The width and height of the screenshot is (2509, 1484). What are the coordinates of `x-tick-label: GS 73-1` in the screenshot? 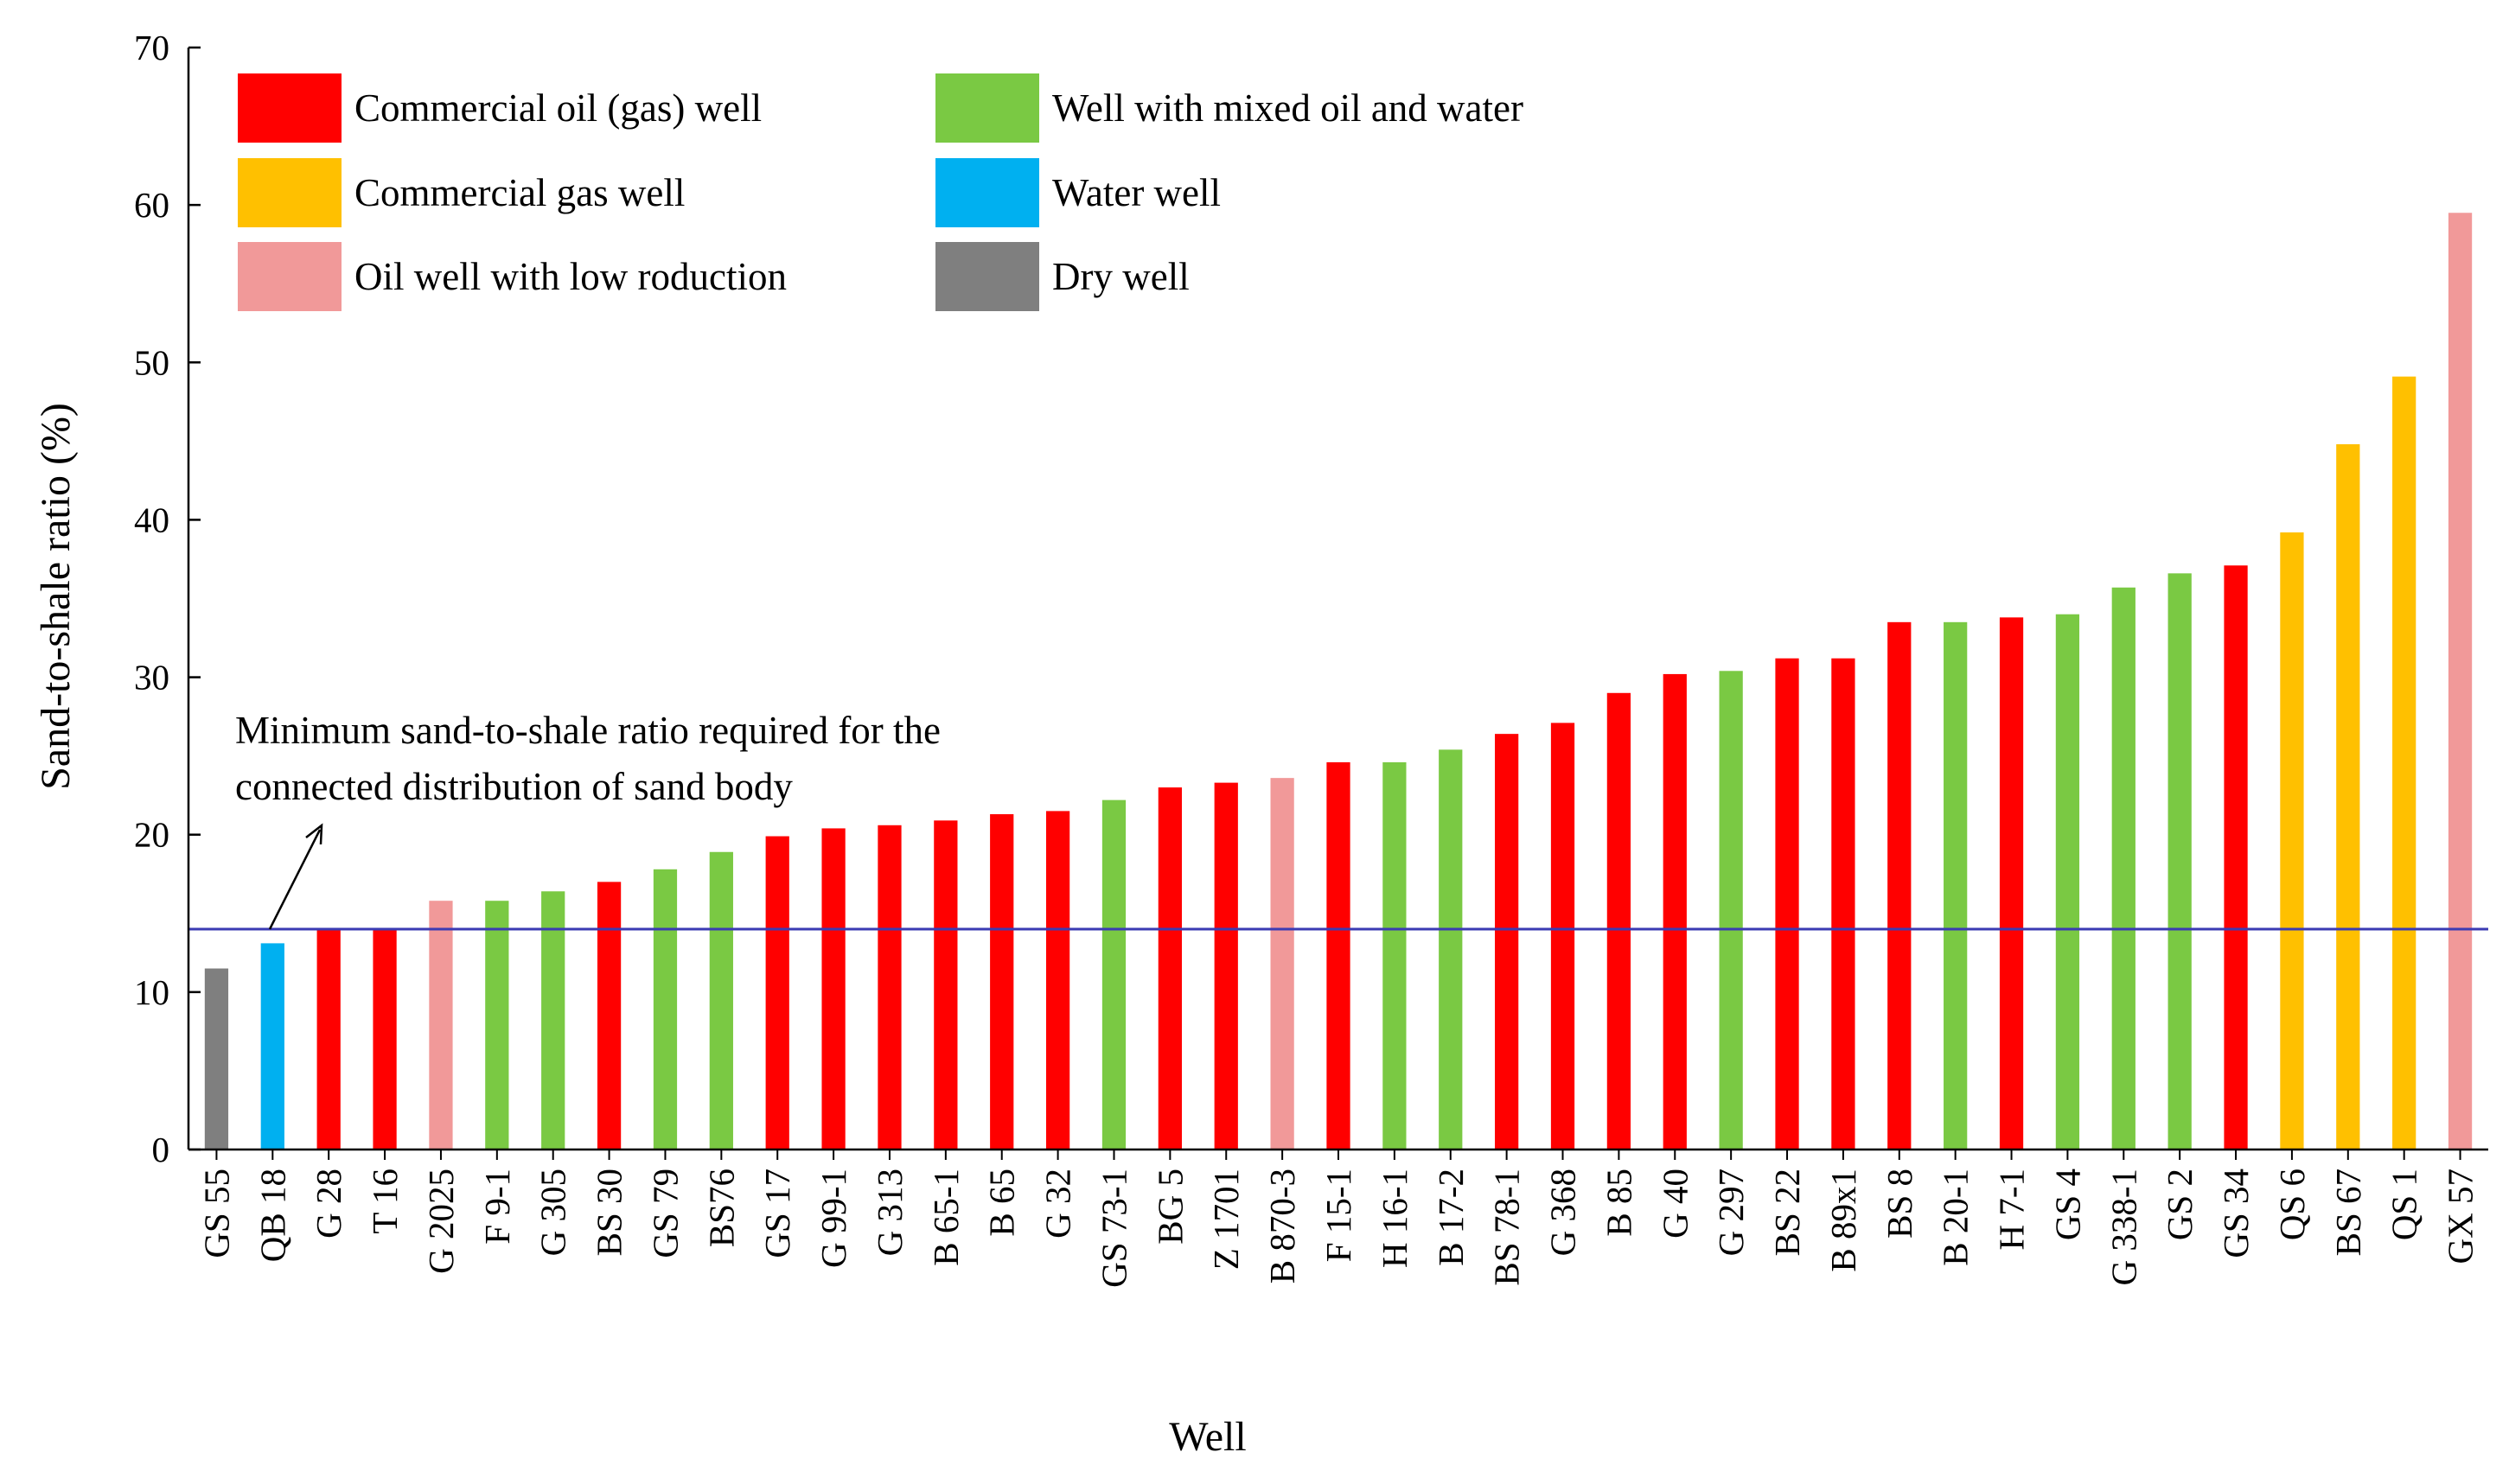 It's located at (1113, 1228).